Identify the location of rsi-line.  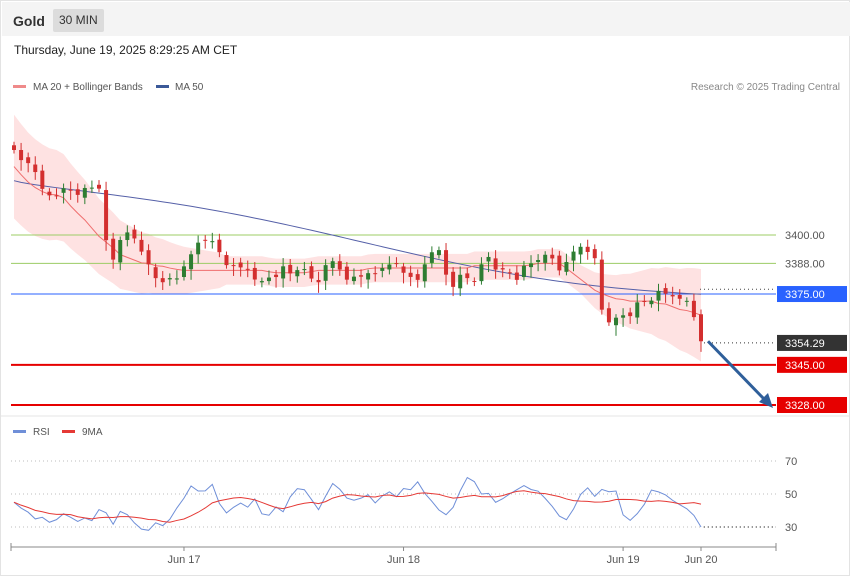
(357, 503).